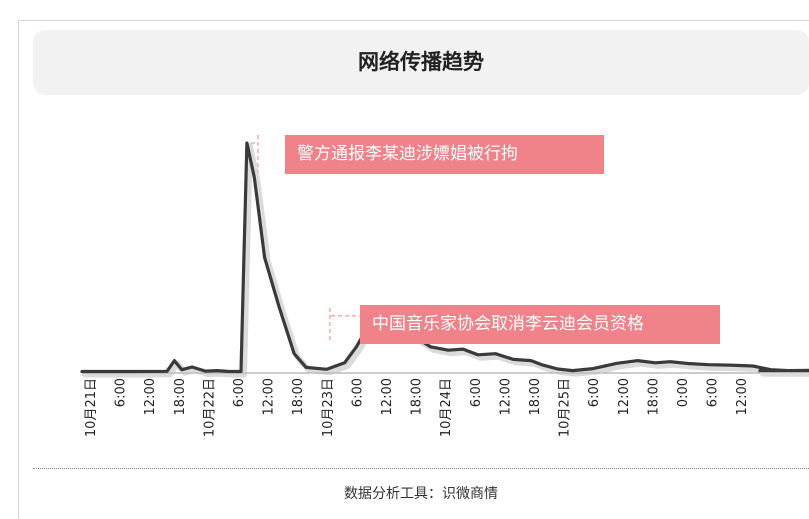  What do you see at coordinates (421, 494) in the screenshot?
I see `footer-source: 数据分析工具：识微商情` at bounding box center [421, 494].